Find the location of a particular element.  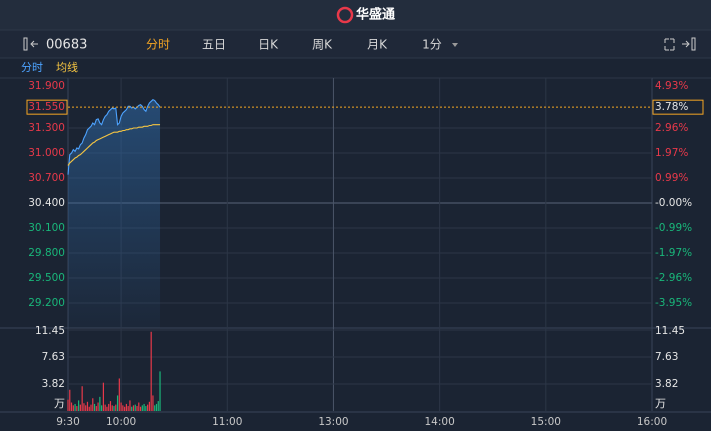

last-price-box is located at coordinates (47, 107).